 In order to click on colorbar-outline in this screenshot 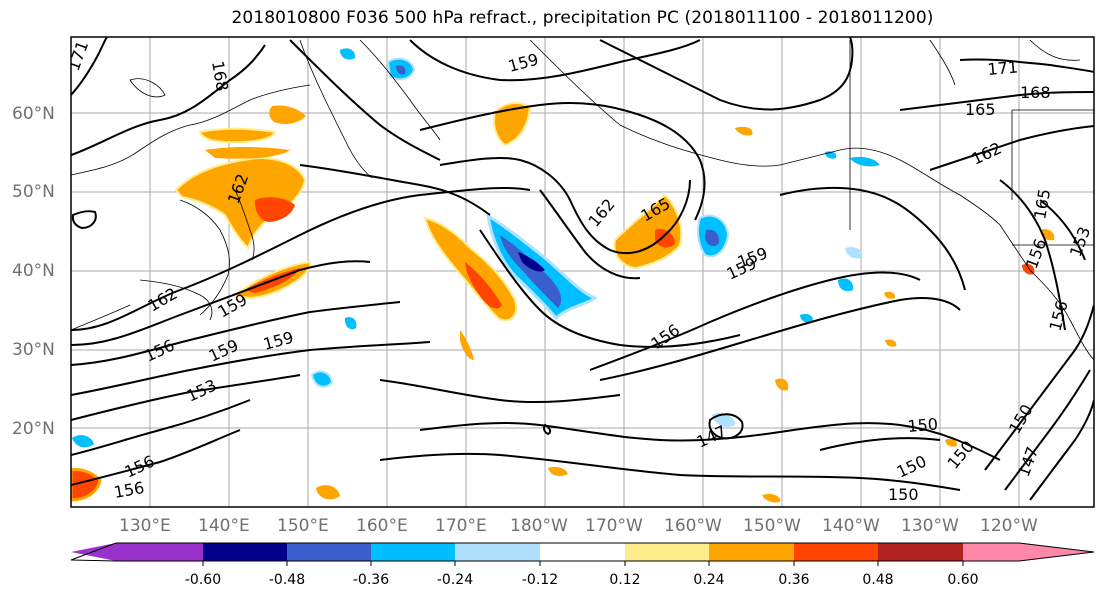, I will do `click(582, 552)`.